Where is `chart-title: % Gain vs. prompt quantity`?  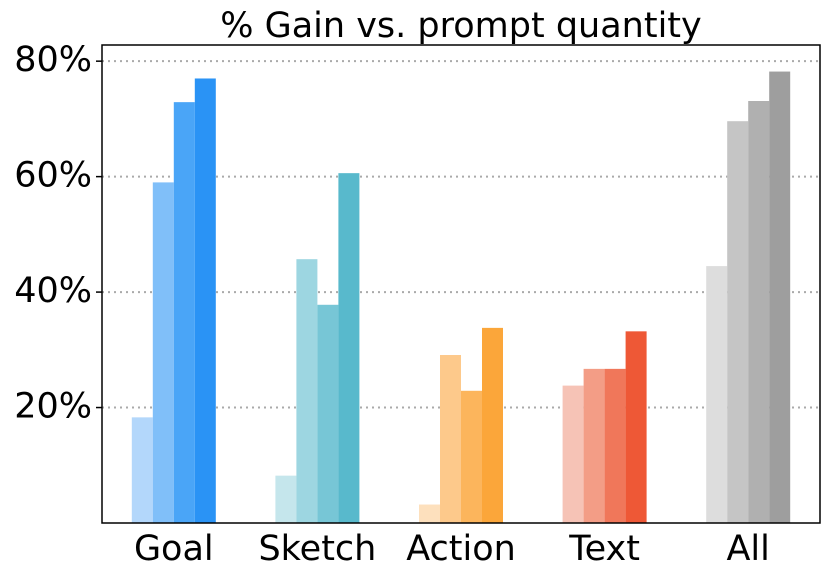 chart-title: % Gain vs. prompt quantity is located at coordinates (461, 26).